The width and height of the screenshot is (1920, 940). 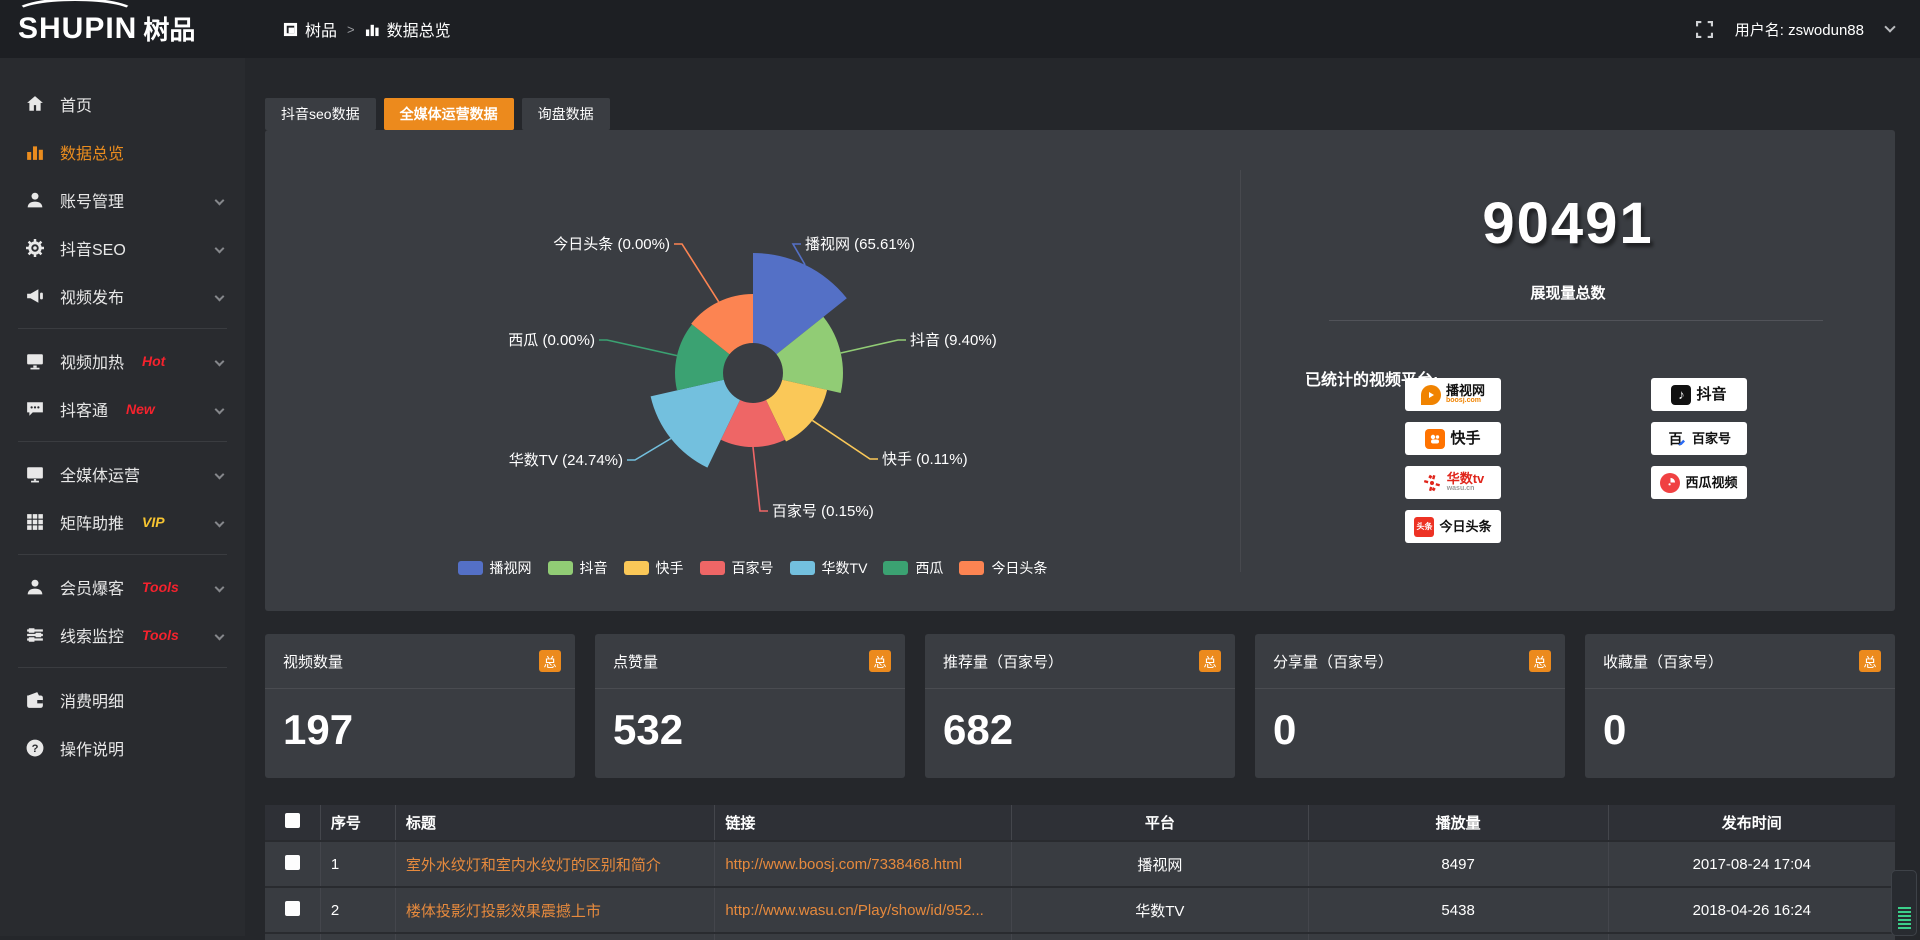 What do you see at coordinates (75, 14) in the screenshot?
I see `logo-arc` at bounding box center [75, 14].